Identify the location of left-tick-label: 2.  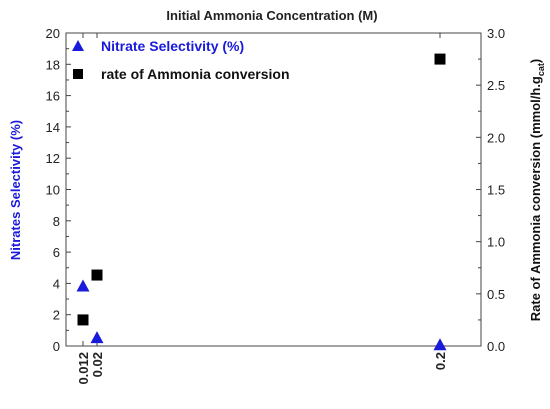
(56, 315).